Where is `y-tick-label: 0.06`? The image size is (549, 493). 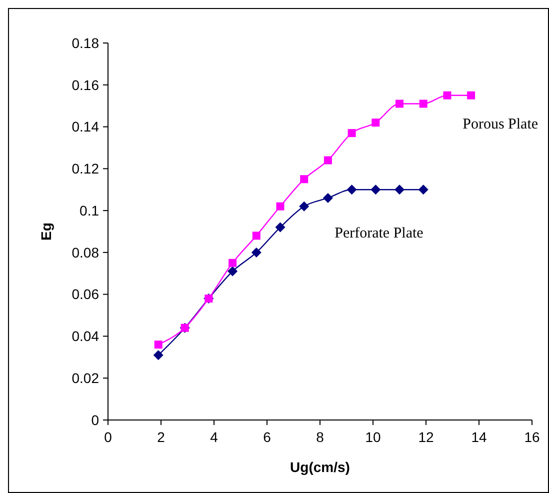 y-tick-label: 0.06 is located at coordinates (86, 294).